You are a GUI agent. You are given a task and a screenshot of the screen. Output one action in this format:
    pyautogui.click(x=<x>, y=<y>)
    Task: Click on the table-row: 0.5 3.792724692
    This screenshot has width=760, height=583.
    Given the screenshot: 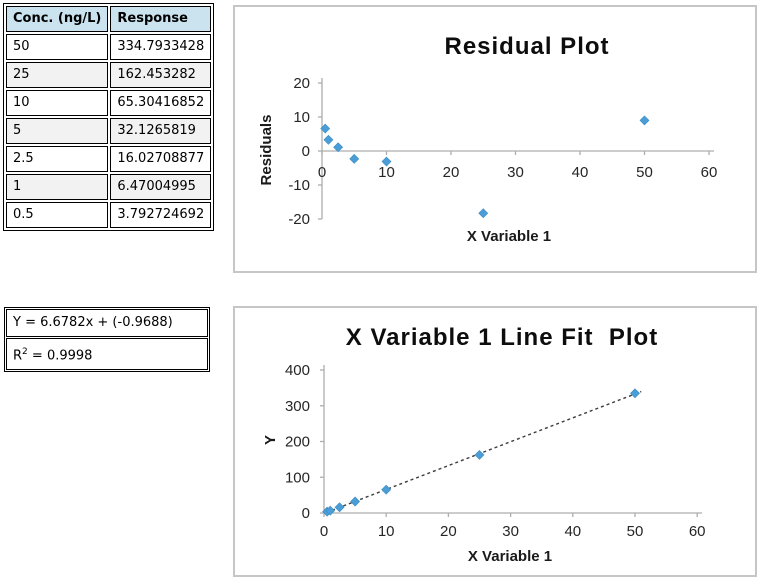 What is the action you would take?
    pyautogui.click(x=109, y=215)
    